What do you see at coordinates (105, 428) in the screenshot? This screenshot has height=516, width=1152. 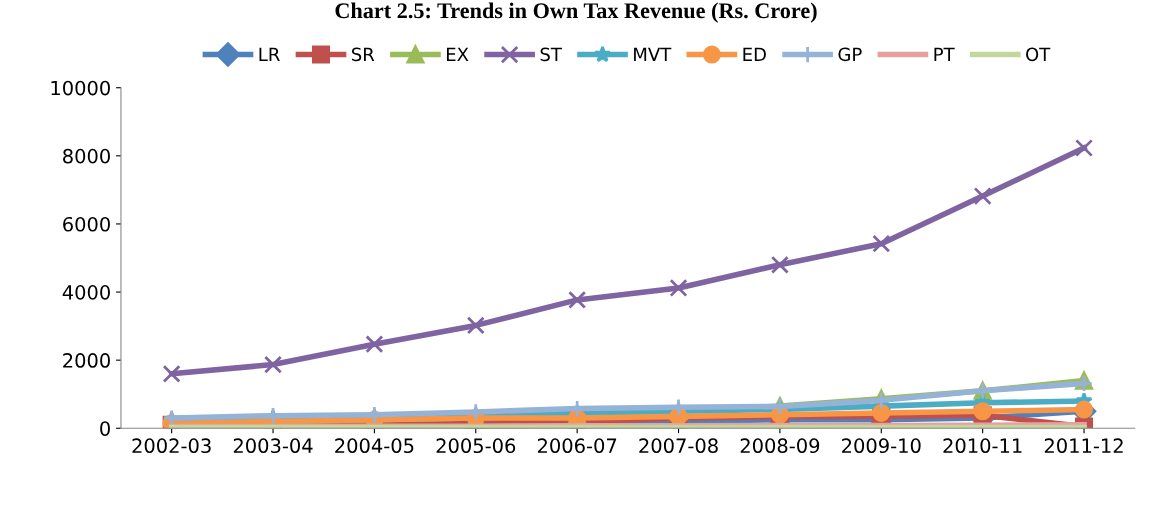 I see `y-tick-label: 0` at bounding box center [105, 428].